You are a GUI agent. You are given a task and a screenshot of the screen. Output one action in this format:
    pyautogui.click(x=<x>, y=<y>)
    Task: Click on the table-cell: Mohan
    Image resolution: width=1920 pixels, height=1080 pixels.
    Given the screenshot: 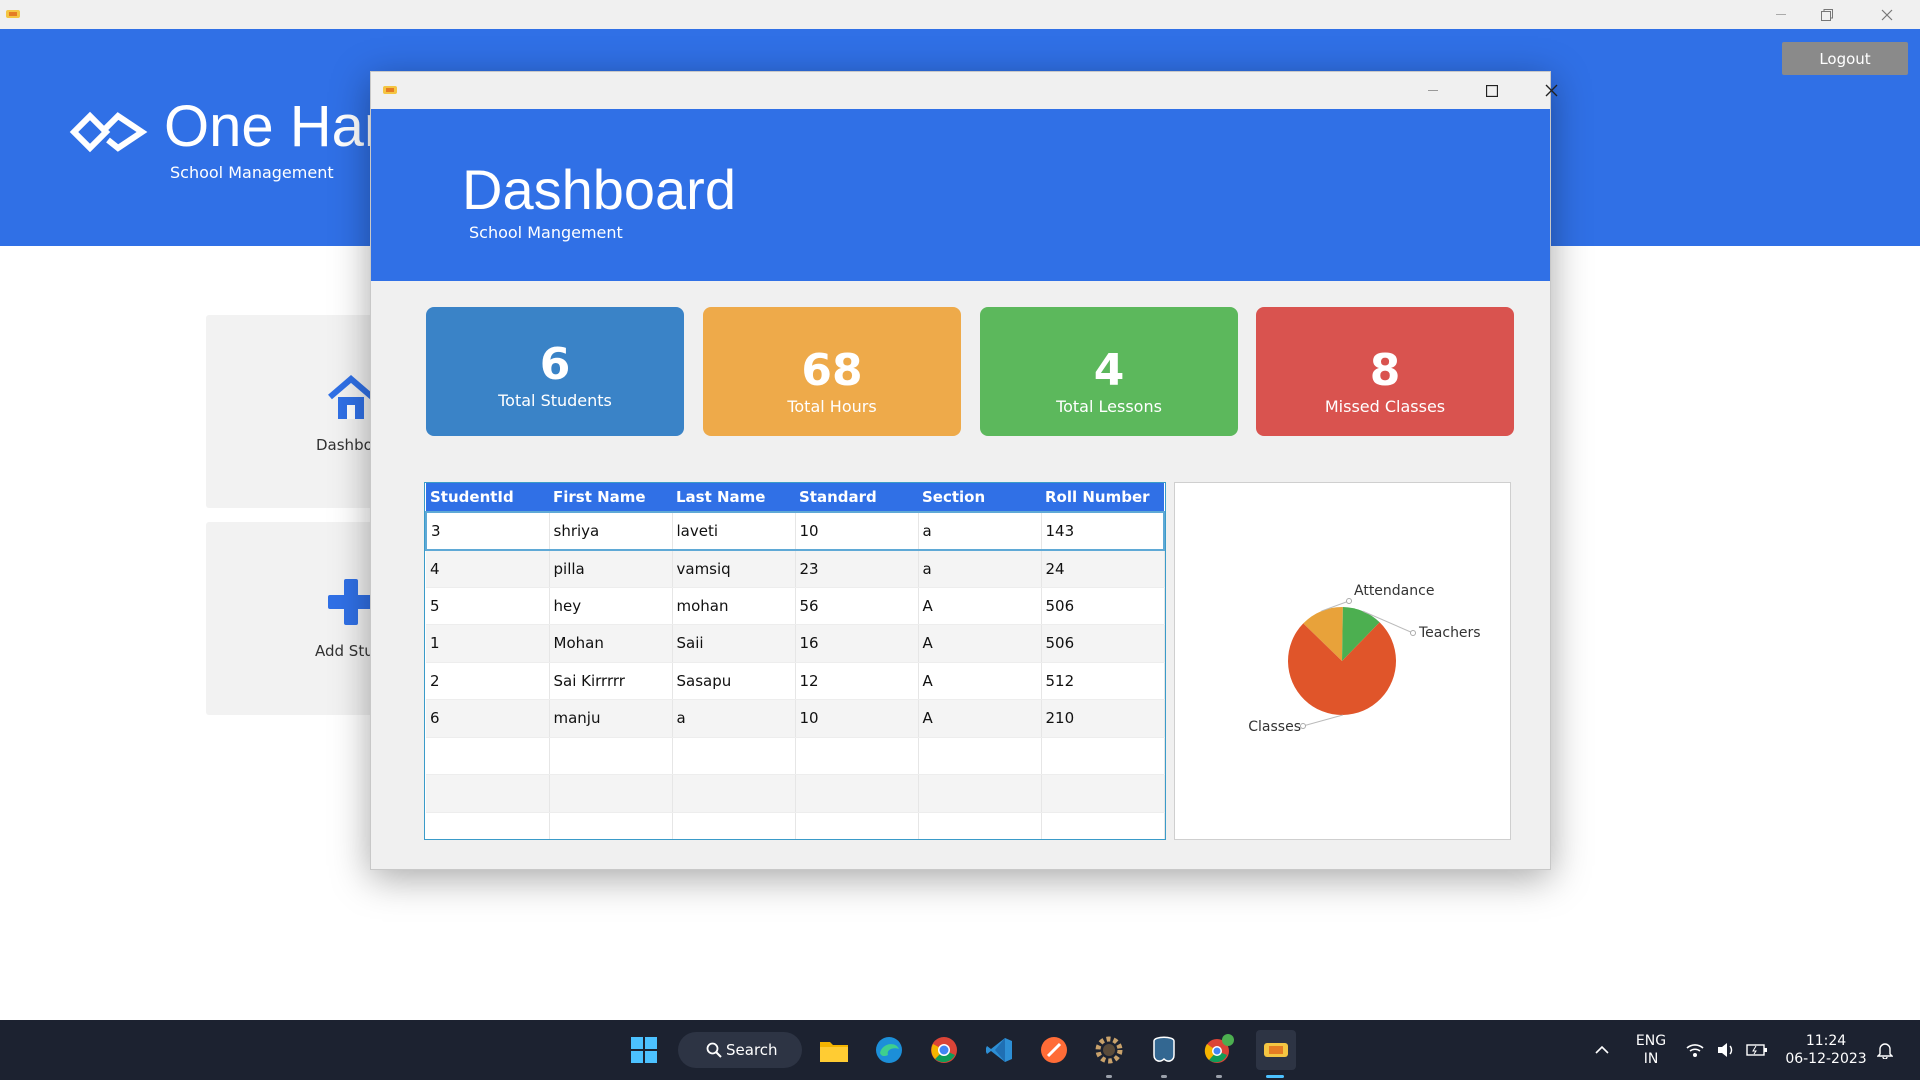 What is the action you would take?
    pyautogui.click(x=611, y=643)
    